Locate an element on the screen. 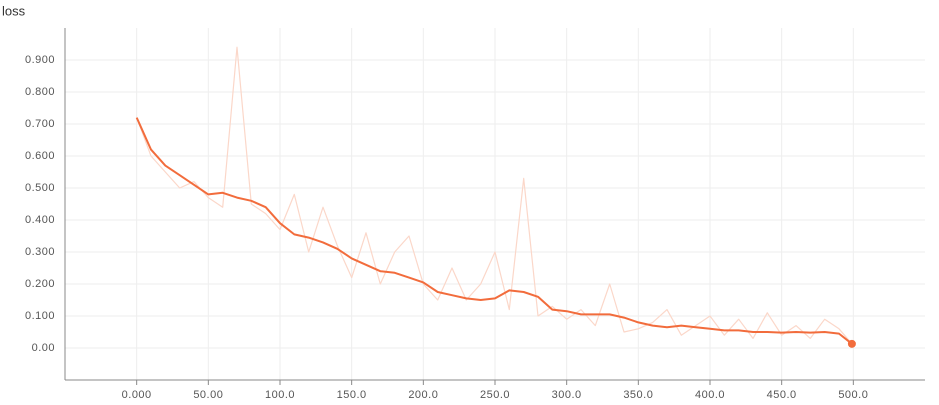 This screenshot has width=939, height=405. x-tick-label: 50.00 is located at coordinates (208, 395).